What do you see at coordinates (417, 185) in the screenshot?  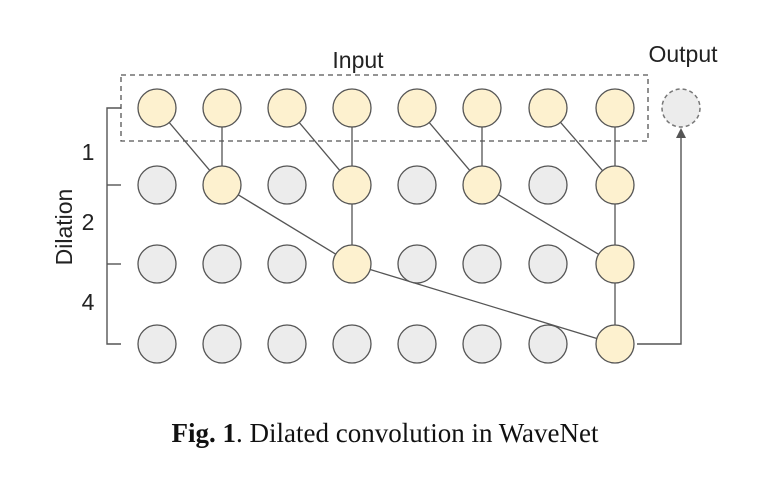 I see `node-layer1-col4` at bounding box center [417, 185].